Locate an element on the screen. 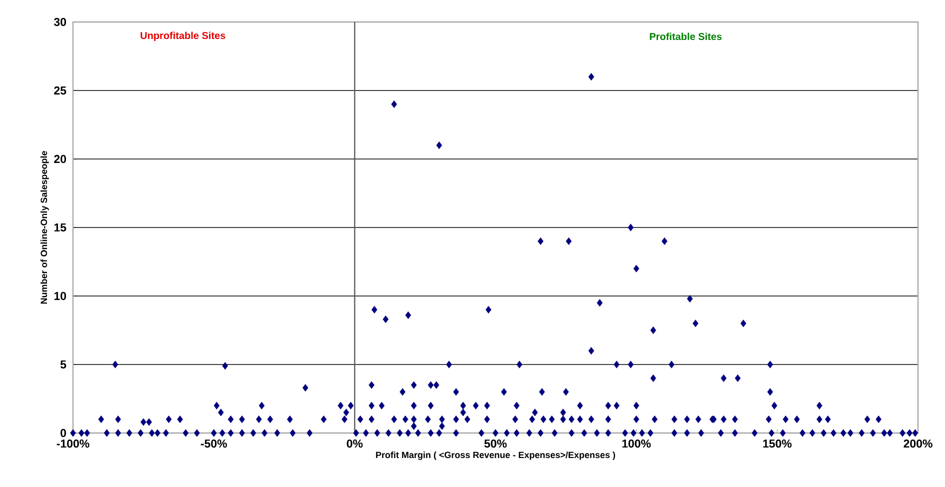 This screenshot has height=487, width=945. x-tick-label: 0% is located at coordinates (354, 444).